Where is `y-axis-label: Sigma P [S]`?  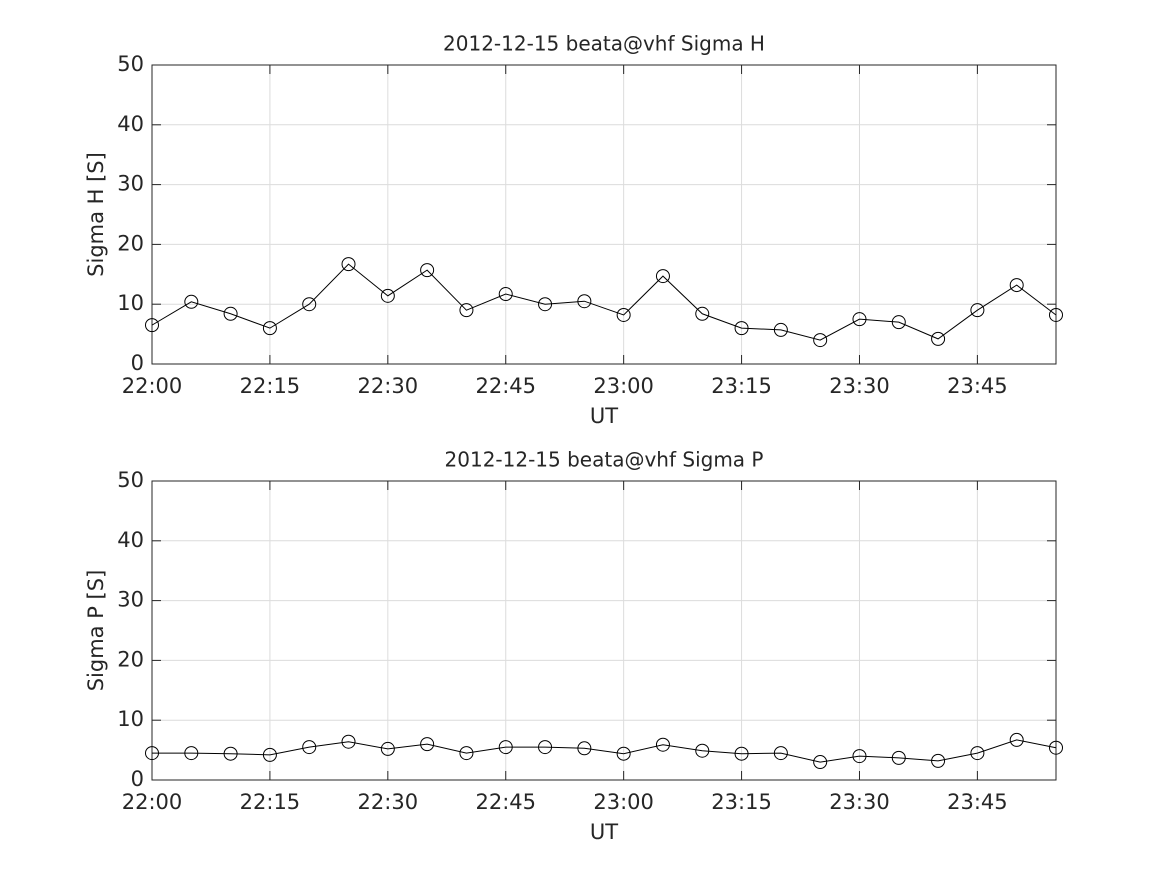
y-axis-label: Sigma P [S] is located at coordinates (96, 631).